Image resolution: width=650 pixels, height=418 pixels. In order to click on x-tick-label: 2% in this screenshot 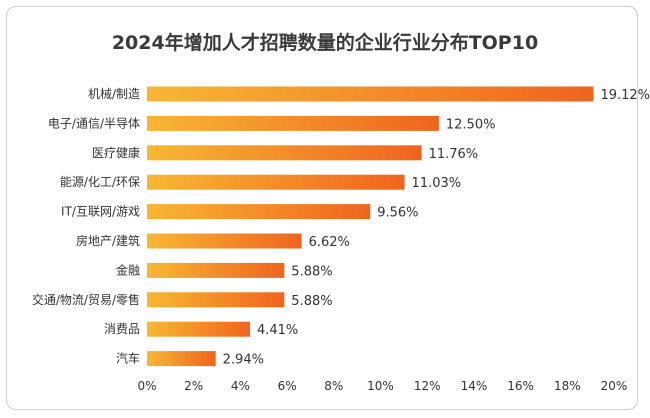, I will do `click(193, 386)`.